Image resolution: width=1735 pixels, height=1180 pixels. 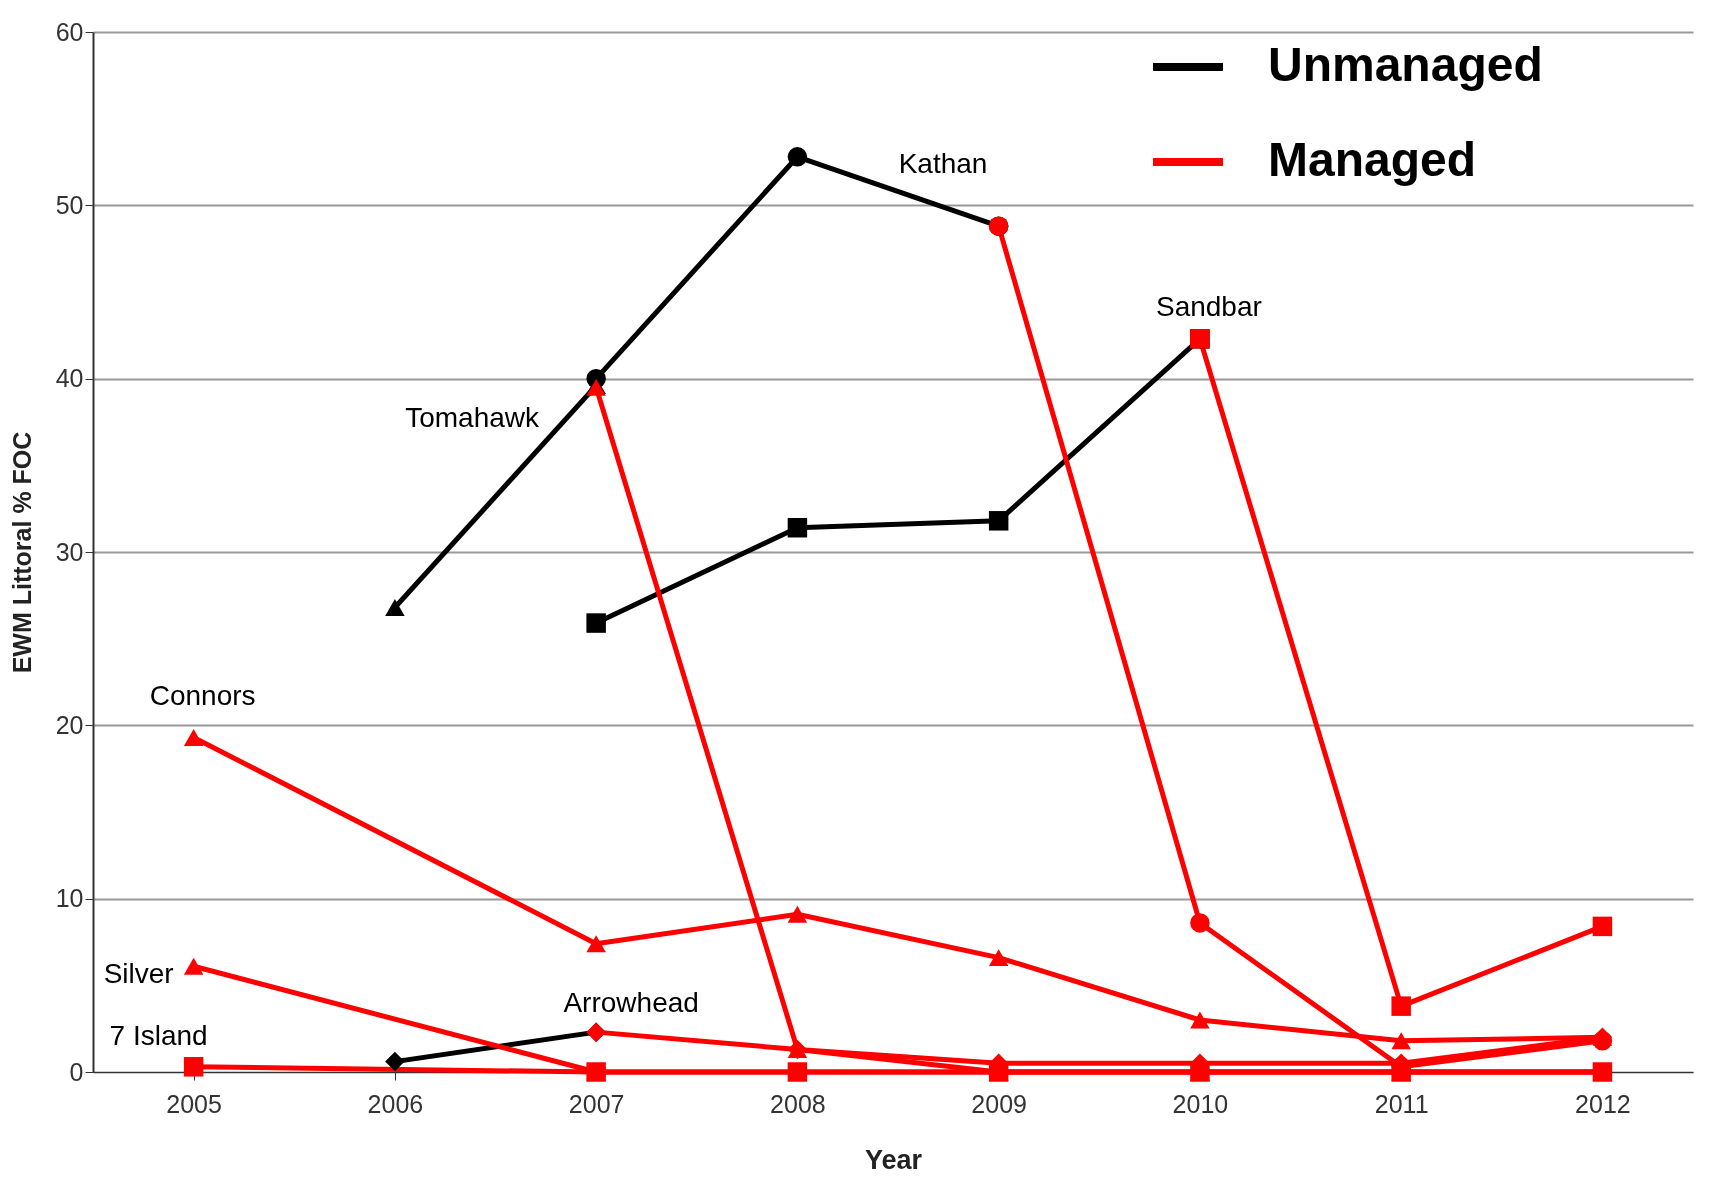 I want to click on annotation: Tomahawk, so click(x=473, y=417).